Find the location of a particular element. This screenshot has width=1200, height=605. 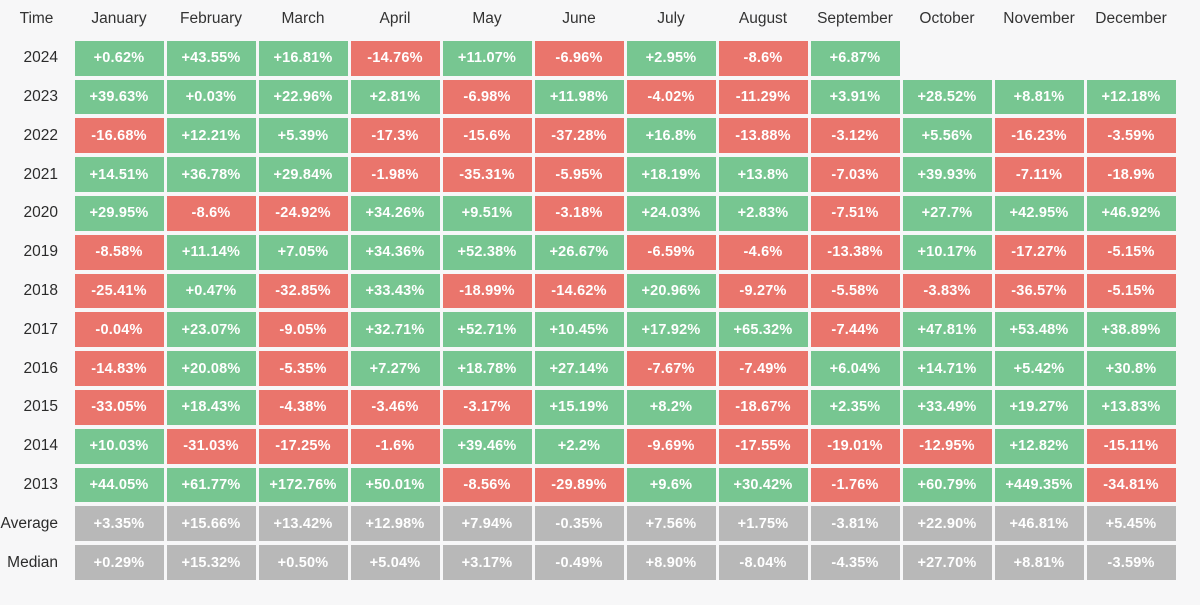

return-cell: -7.03% is located at coordinates (855, 174).